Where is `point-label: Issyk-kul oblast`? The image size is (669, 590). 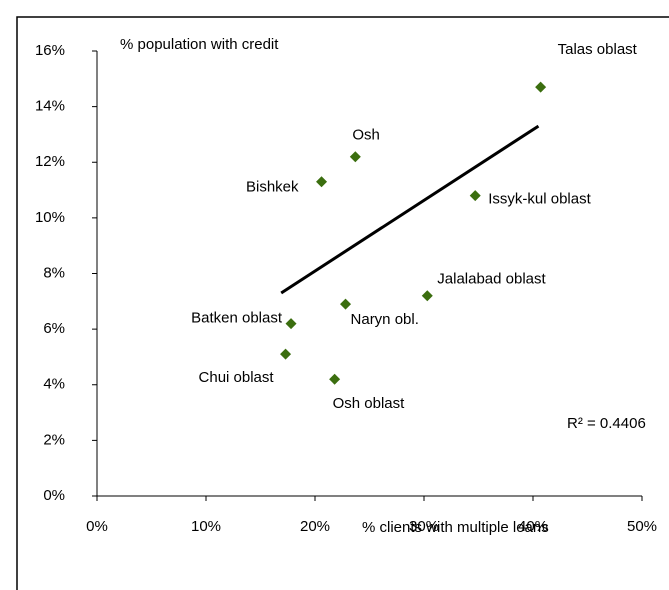
point-label: Issyk-kul oblast is located at coordinates (539, 199).